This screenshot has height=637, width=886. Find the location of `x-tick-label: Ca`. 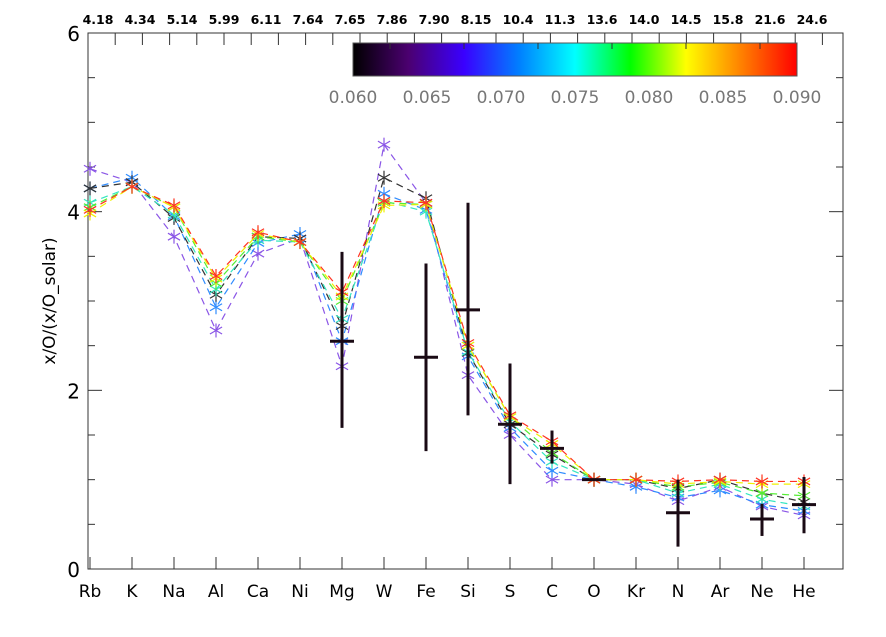

x-tick-label: Ca is located at coordinates (258, 592).